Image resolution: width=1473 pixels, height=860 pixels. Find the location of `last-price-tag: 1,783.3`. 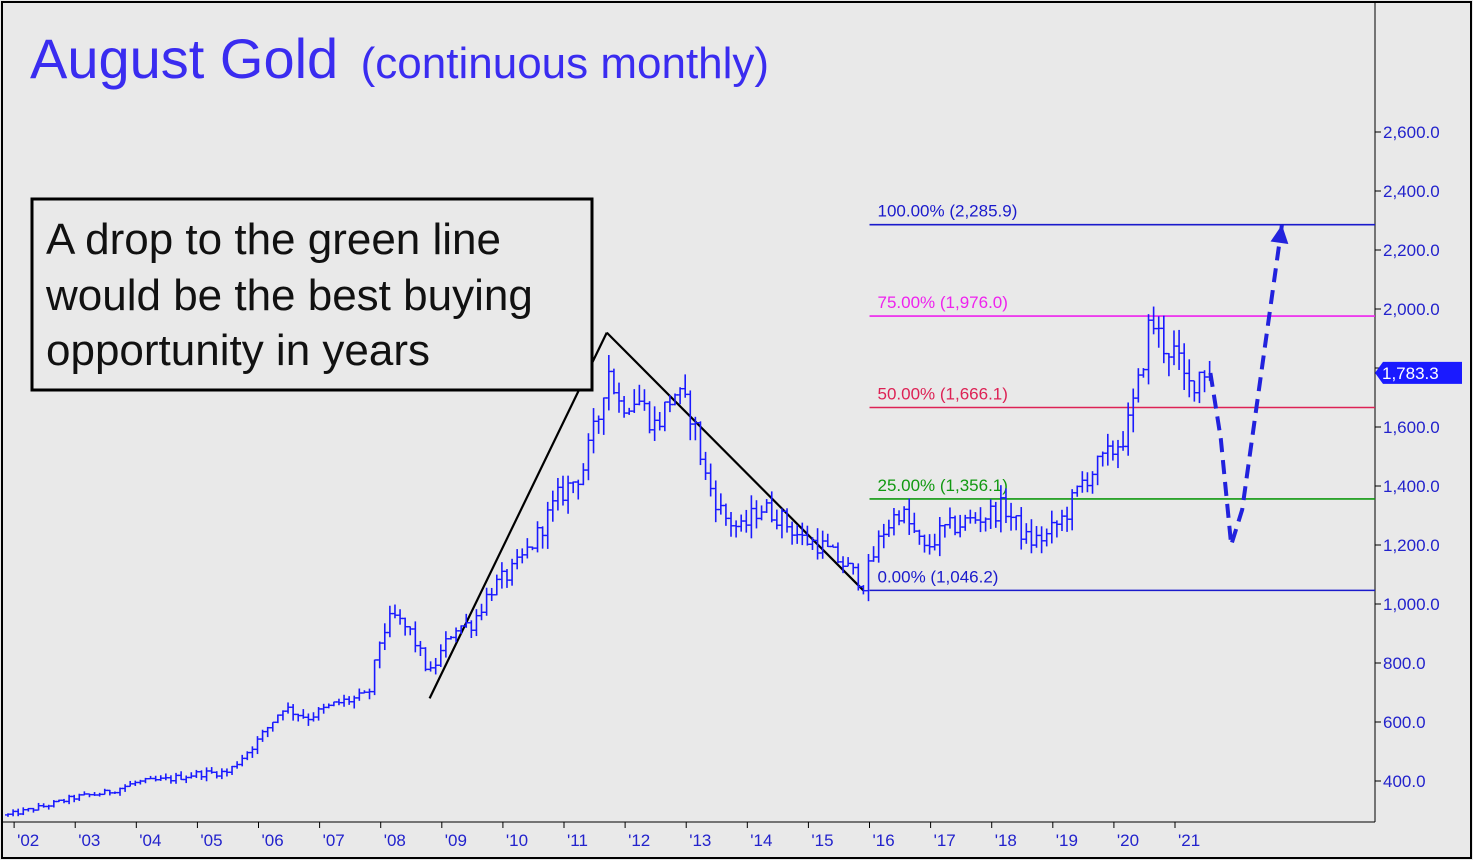

last-price-tag: 1,783.3 is located at coordinates (1418, 372).